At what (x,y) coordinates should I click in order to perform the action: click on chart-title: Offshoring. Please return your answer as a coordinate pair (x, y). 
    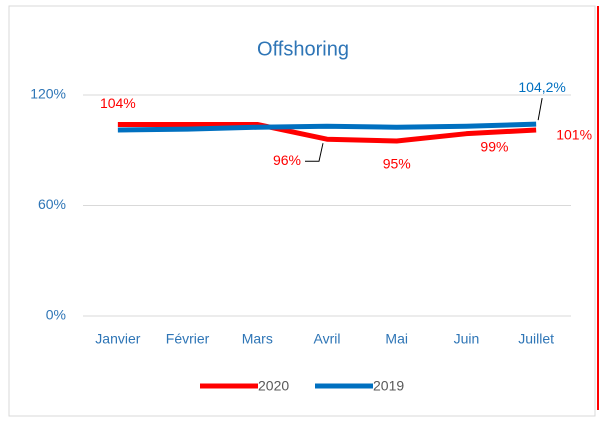
    Looking at the image, I should click on (303, 49).